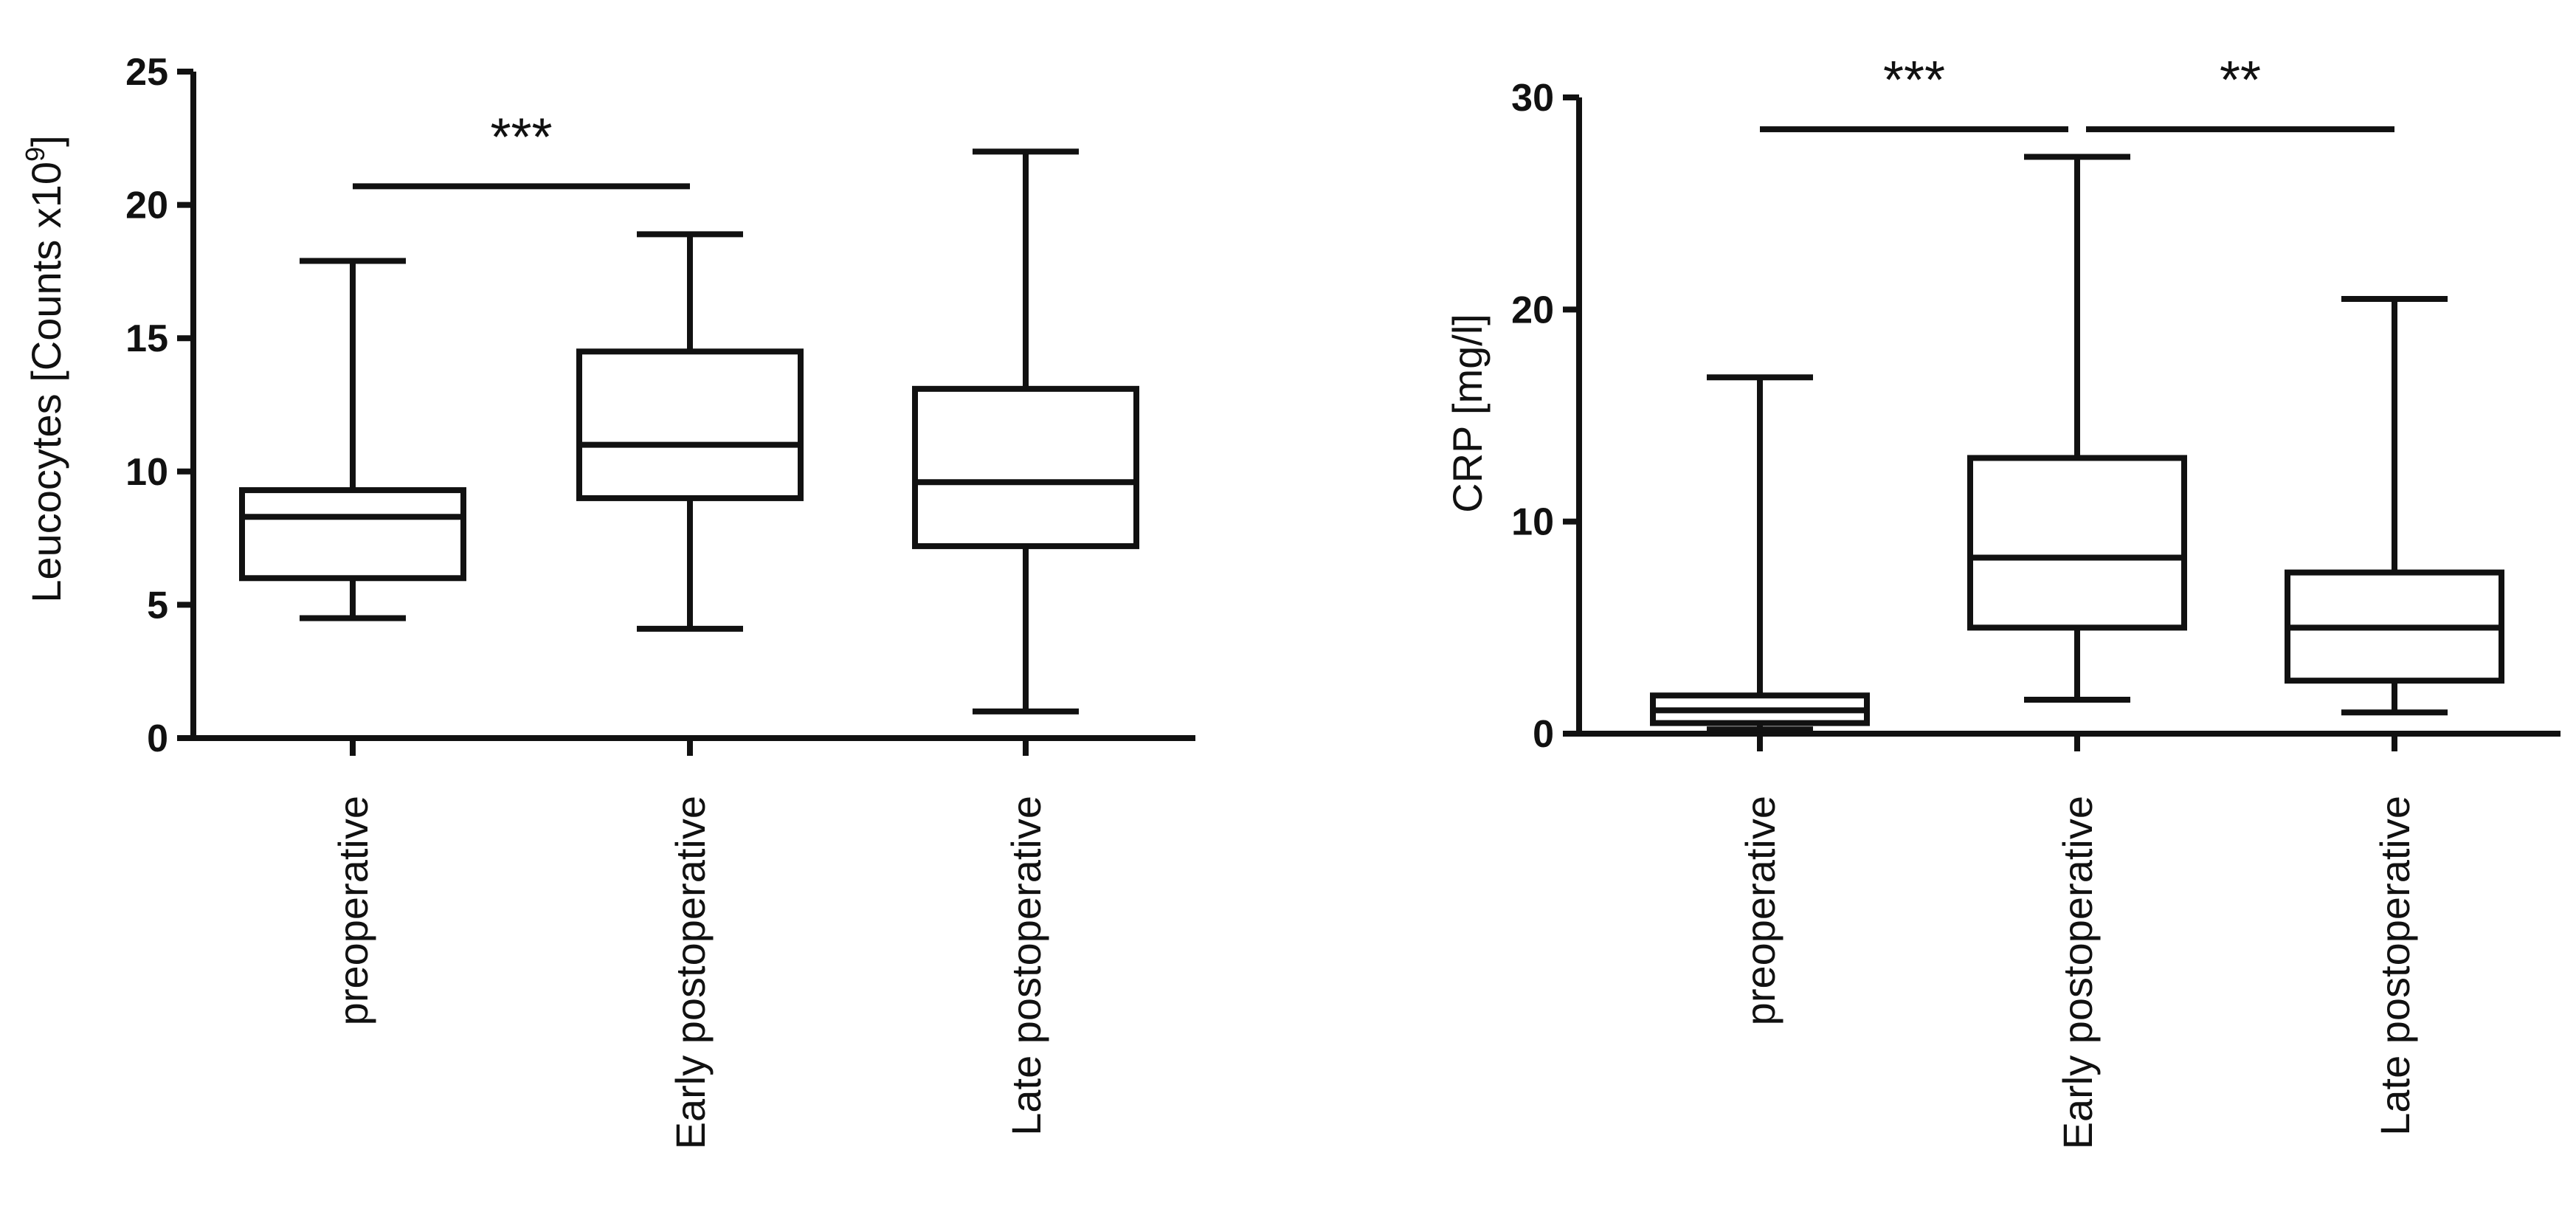 This screenshot has height=1209, width=2576. I want to click on svg-text: Leucocytes [Counts x109], so click(44, 368).